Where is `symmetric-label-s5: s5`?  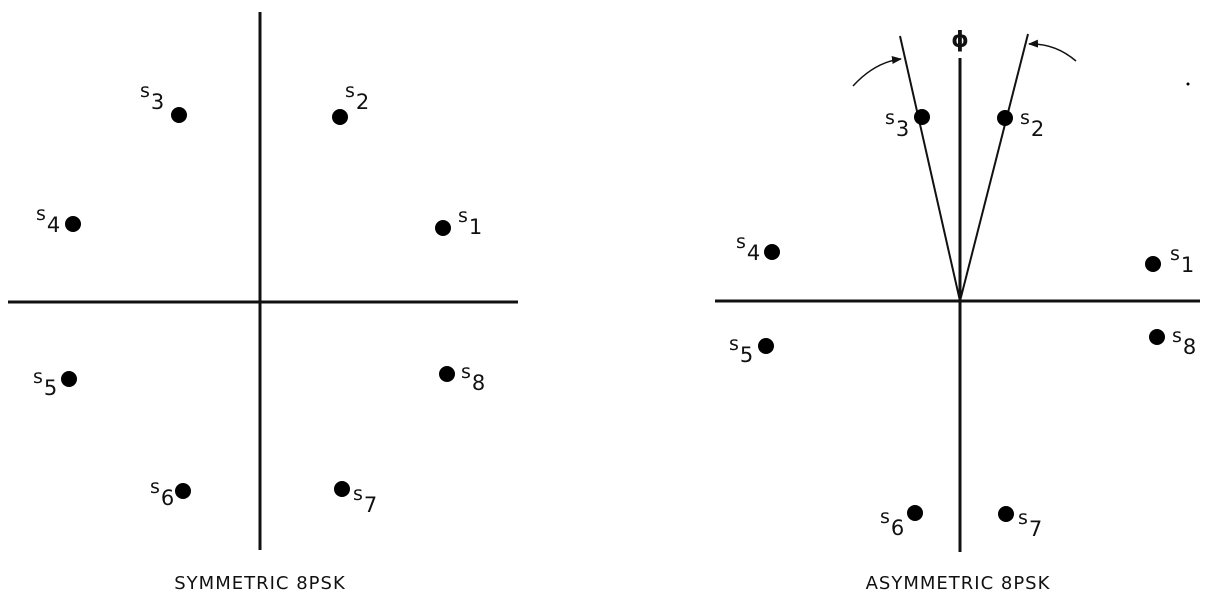 symmetric-label-s5: s5 is located at coordinates (45, 383).